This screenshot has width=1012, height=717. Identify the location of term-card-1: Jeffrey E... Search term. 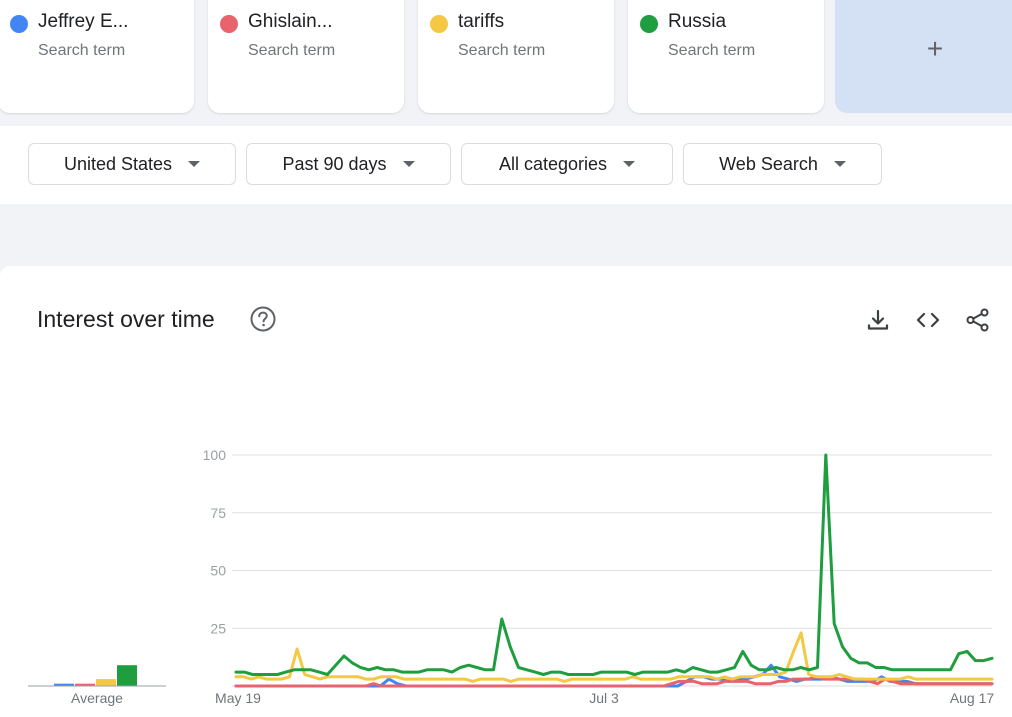
(97, 56).